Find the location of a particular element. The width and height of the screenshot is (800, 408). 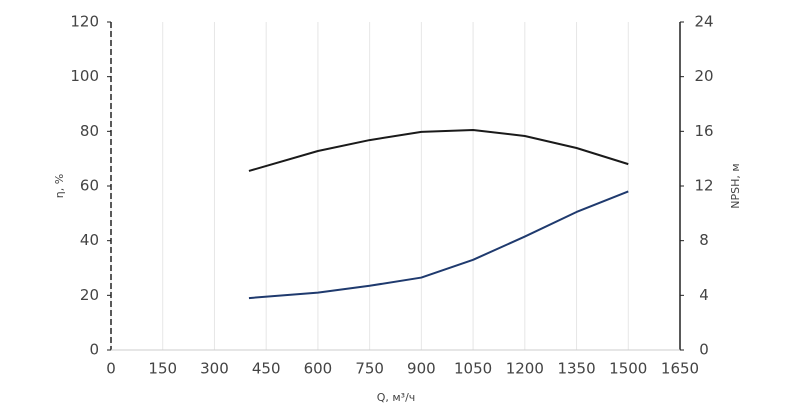

y2-tick-label: 20 is located at coordinates (703, 76).